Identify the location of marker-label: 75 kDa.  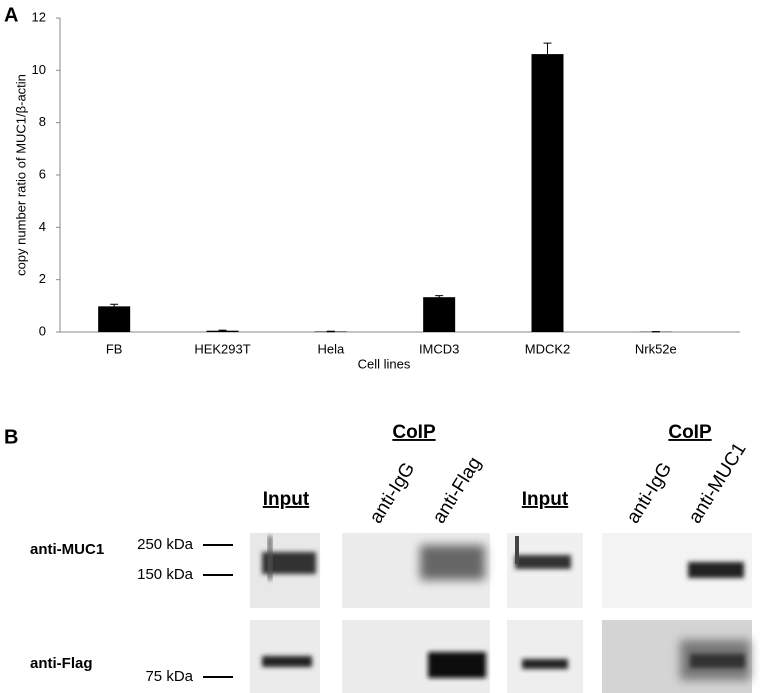
(169, 676).